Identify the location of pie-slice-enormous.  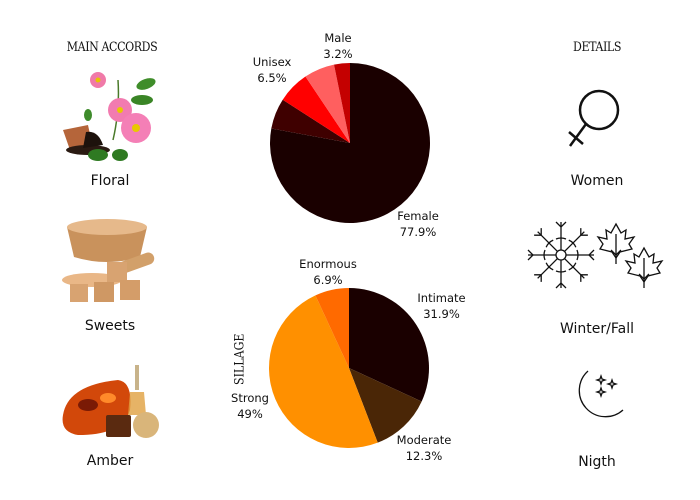
(332, 328).